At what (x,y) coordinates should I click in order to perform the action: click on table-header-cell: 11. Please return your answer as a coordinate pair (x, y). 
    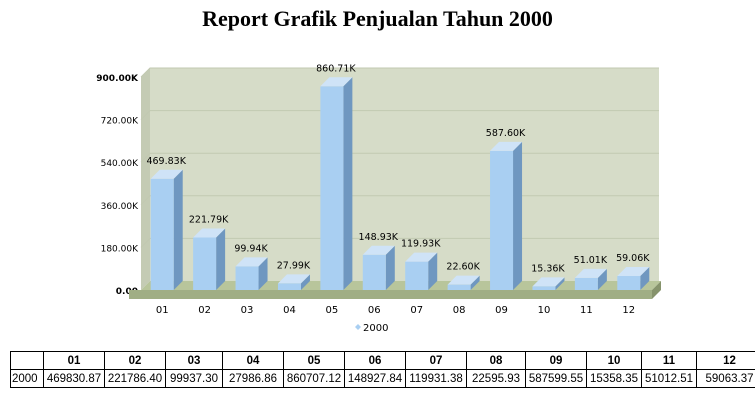
    Looking at the image, I should click on (669, 360).